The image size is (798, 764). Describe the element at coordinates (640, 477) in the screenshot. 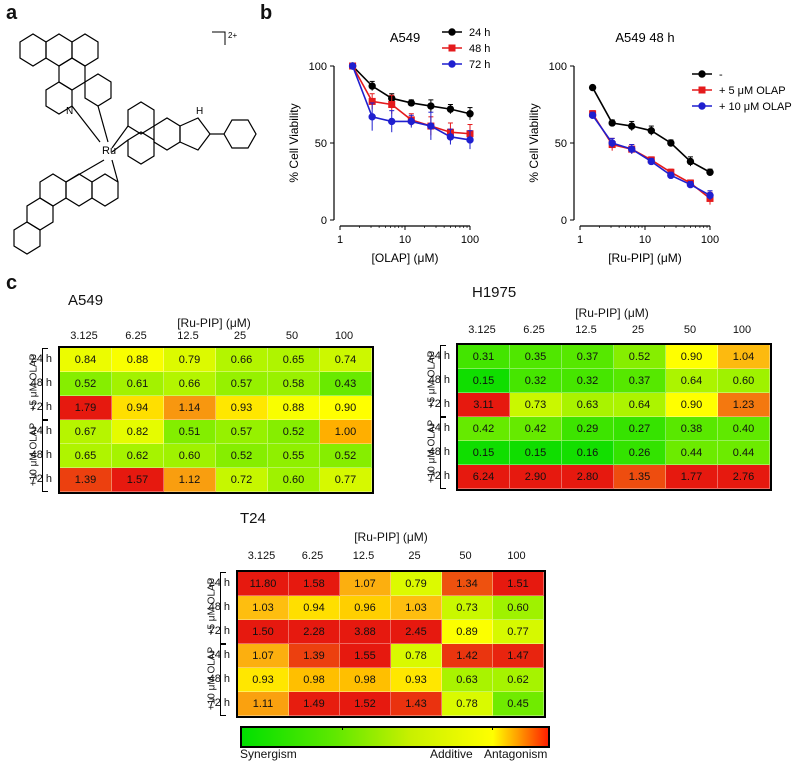

I see `heatmap-cell: 1.35` at that location.